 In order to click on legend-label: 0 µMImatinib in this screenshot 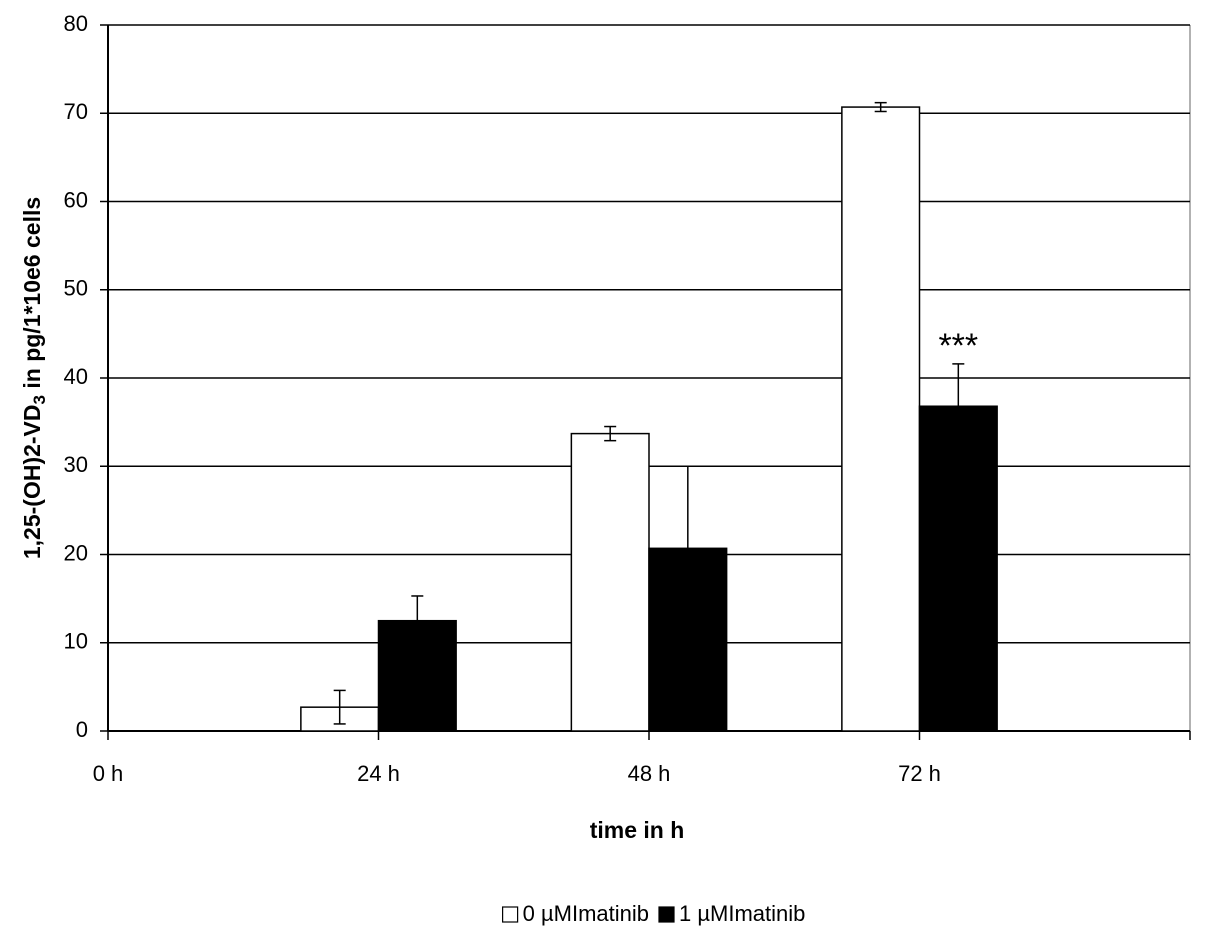, I will do `click(586, 913)`.